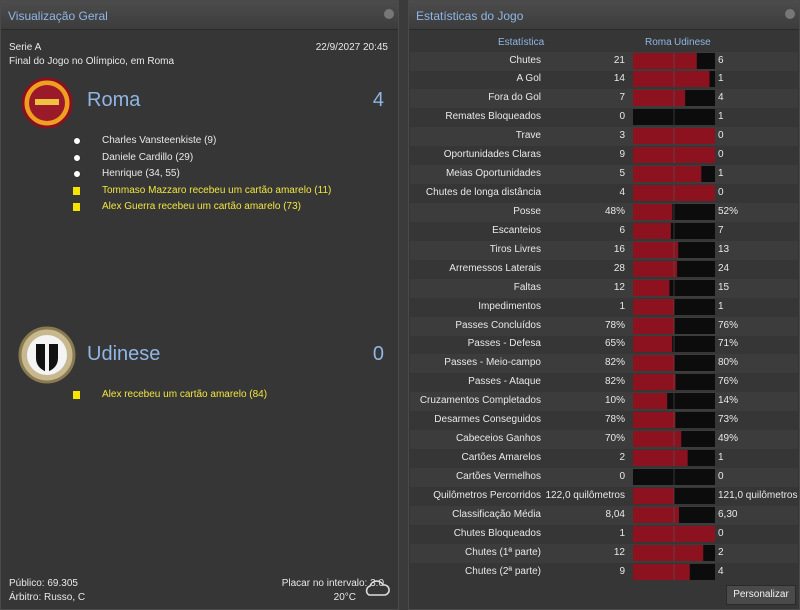 This screenshot has width=800, height=610. I want to click on roma-crest, so click(47, 103).